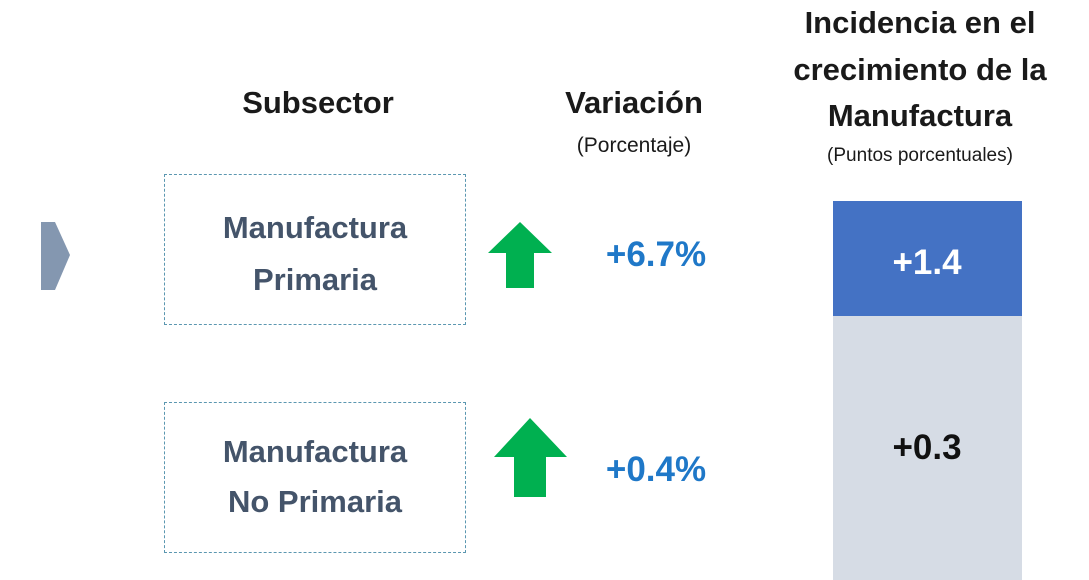  Describe the element at coordinates (656, 254) in the screenshot. I see `variation-value: +6.7%` at that location.